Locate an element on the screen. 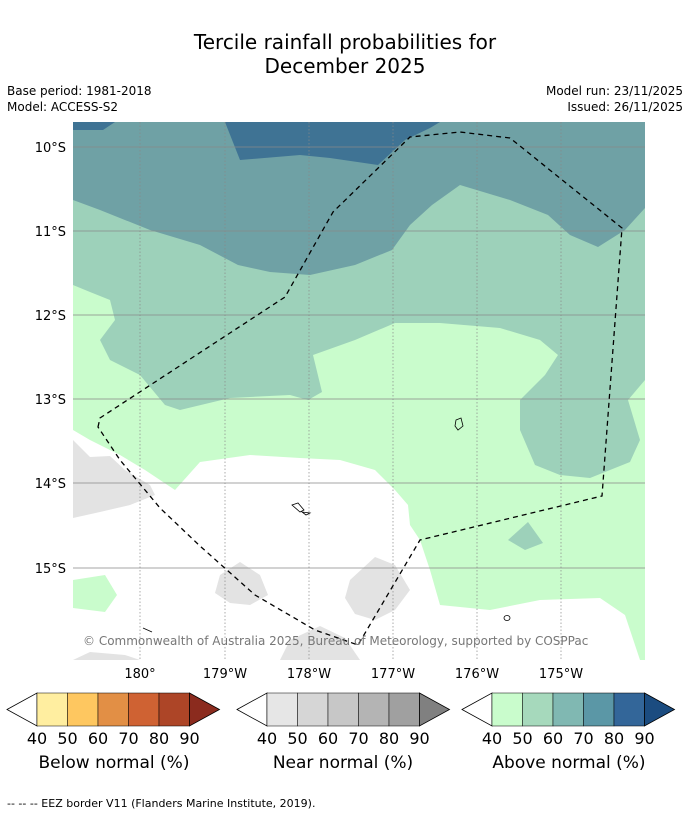 The height and width of the screenshot is (816, 690). above-50-patch is located at coordinates (525, 536).